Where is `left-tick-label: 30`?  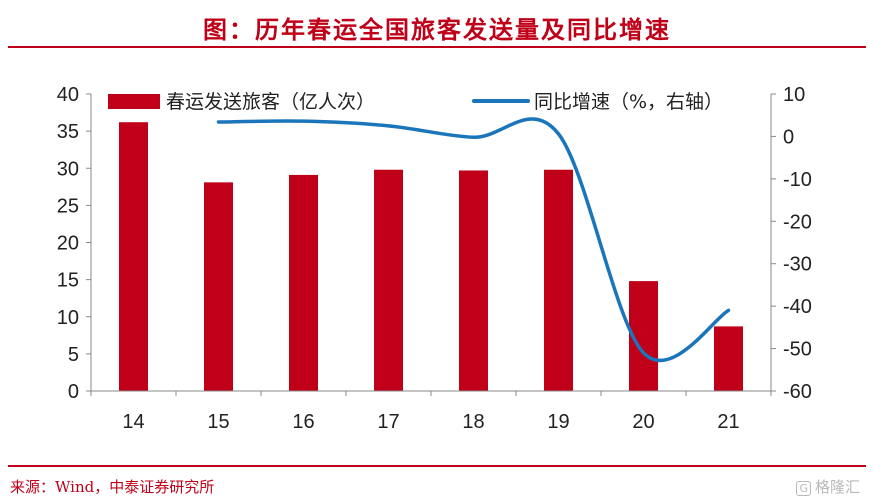
left-tick-label: 30 is located at coordinates (68, 169).